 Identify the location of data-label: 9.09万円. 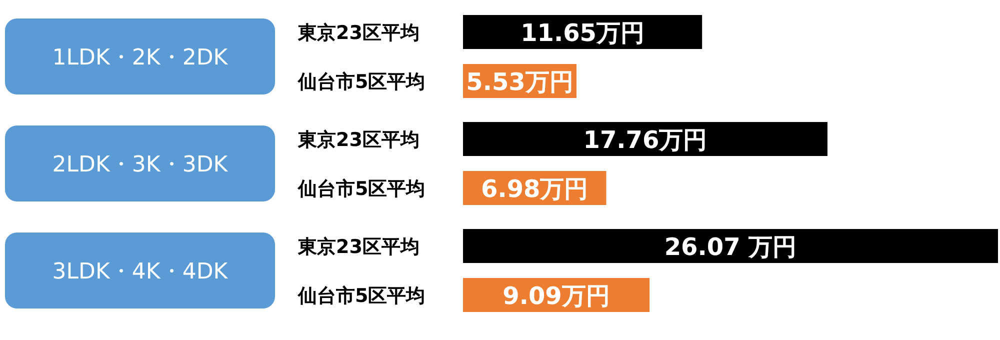
(556, 296).